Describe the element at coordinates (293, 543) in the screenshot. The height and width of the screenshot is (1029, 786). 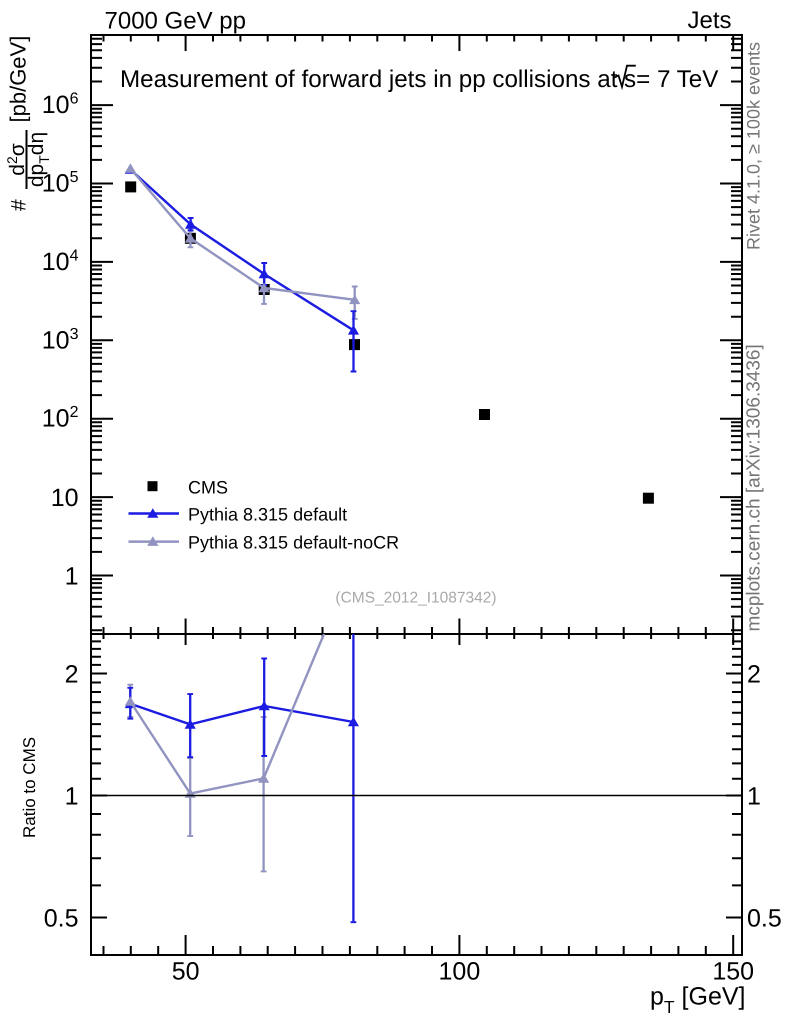
I see `svg-text: Pythia 8.315 default-noCR` at that location.